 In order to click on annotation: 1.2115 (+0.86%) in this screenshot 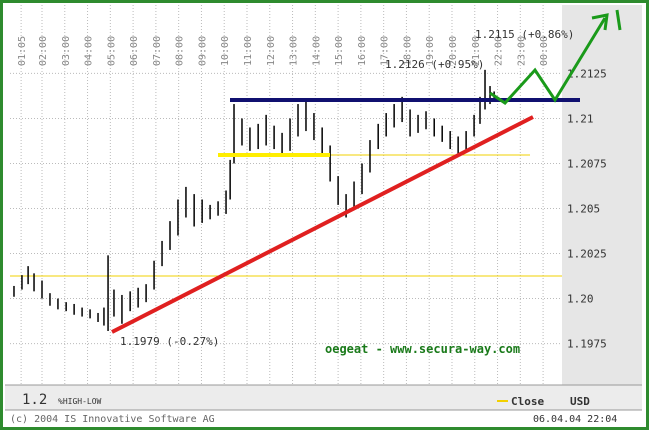, I will do `click(524, 34)`.